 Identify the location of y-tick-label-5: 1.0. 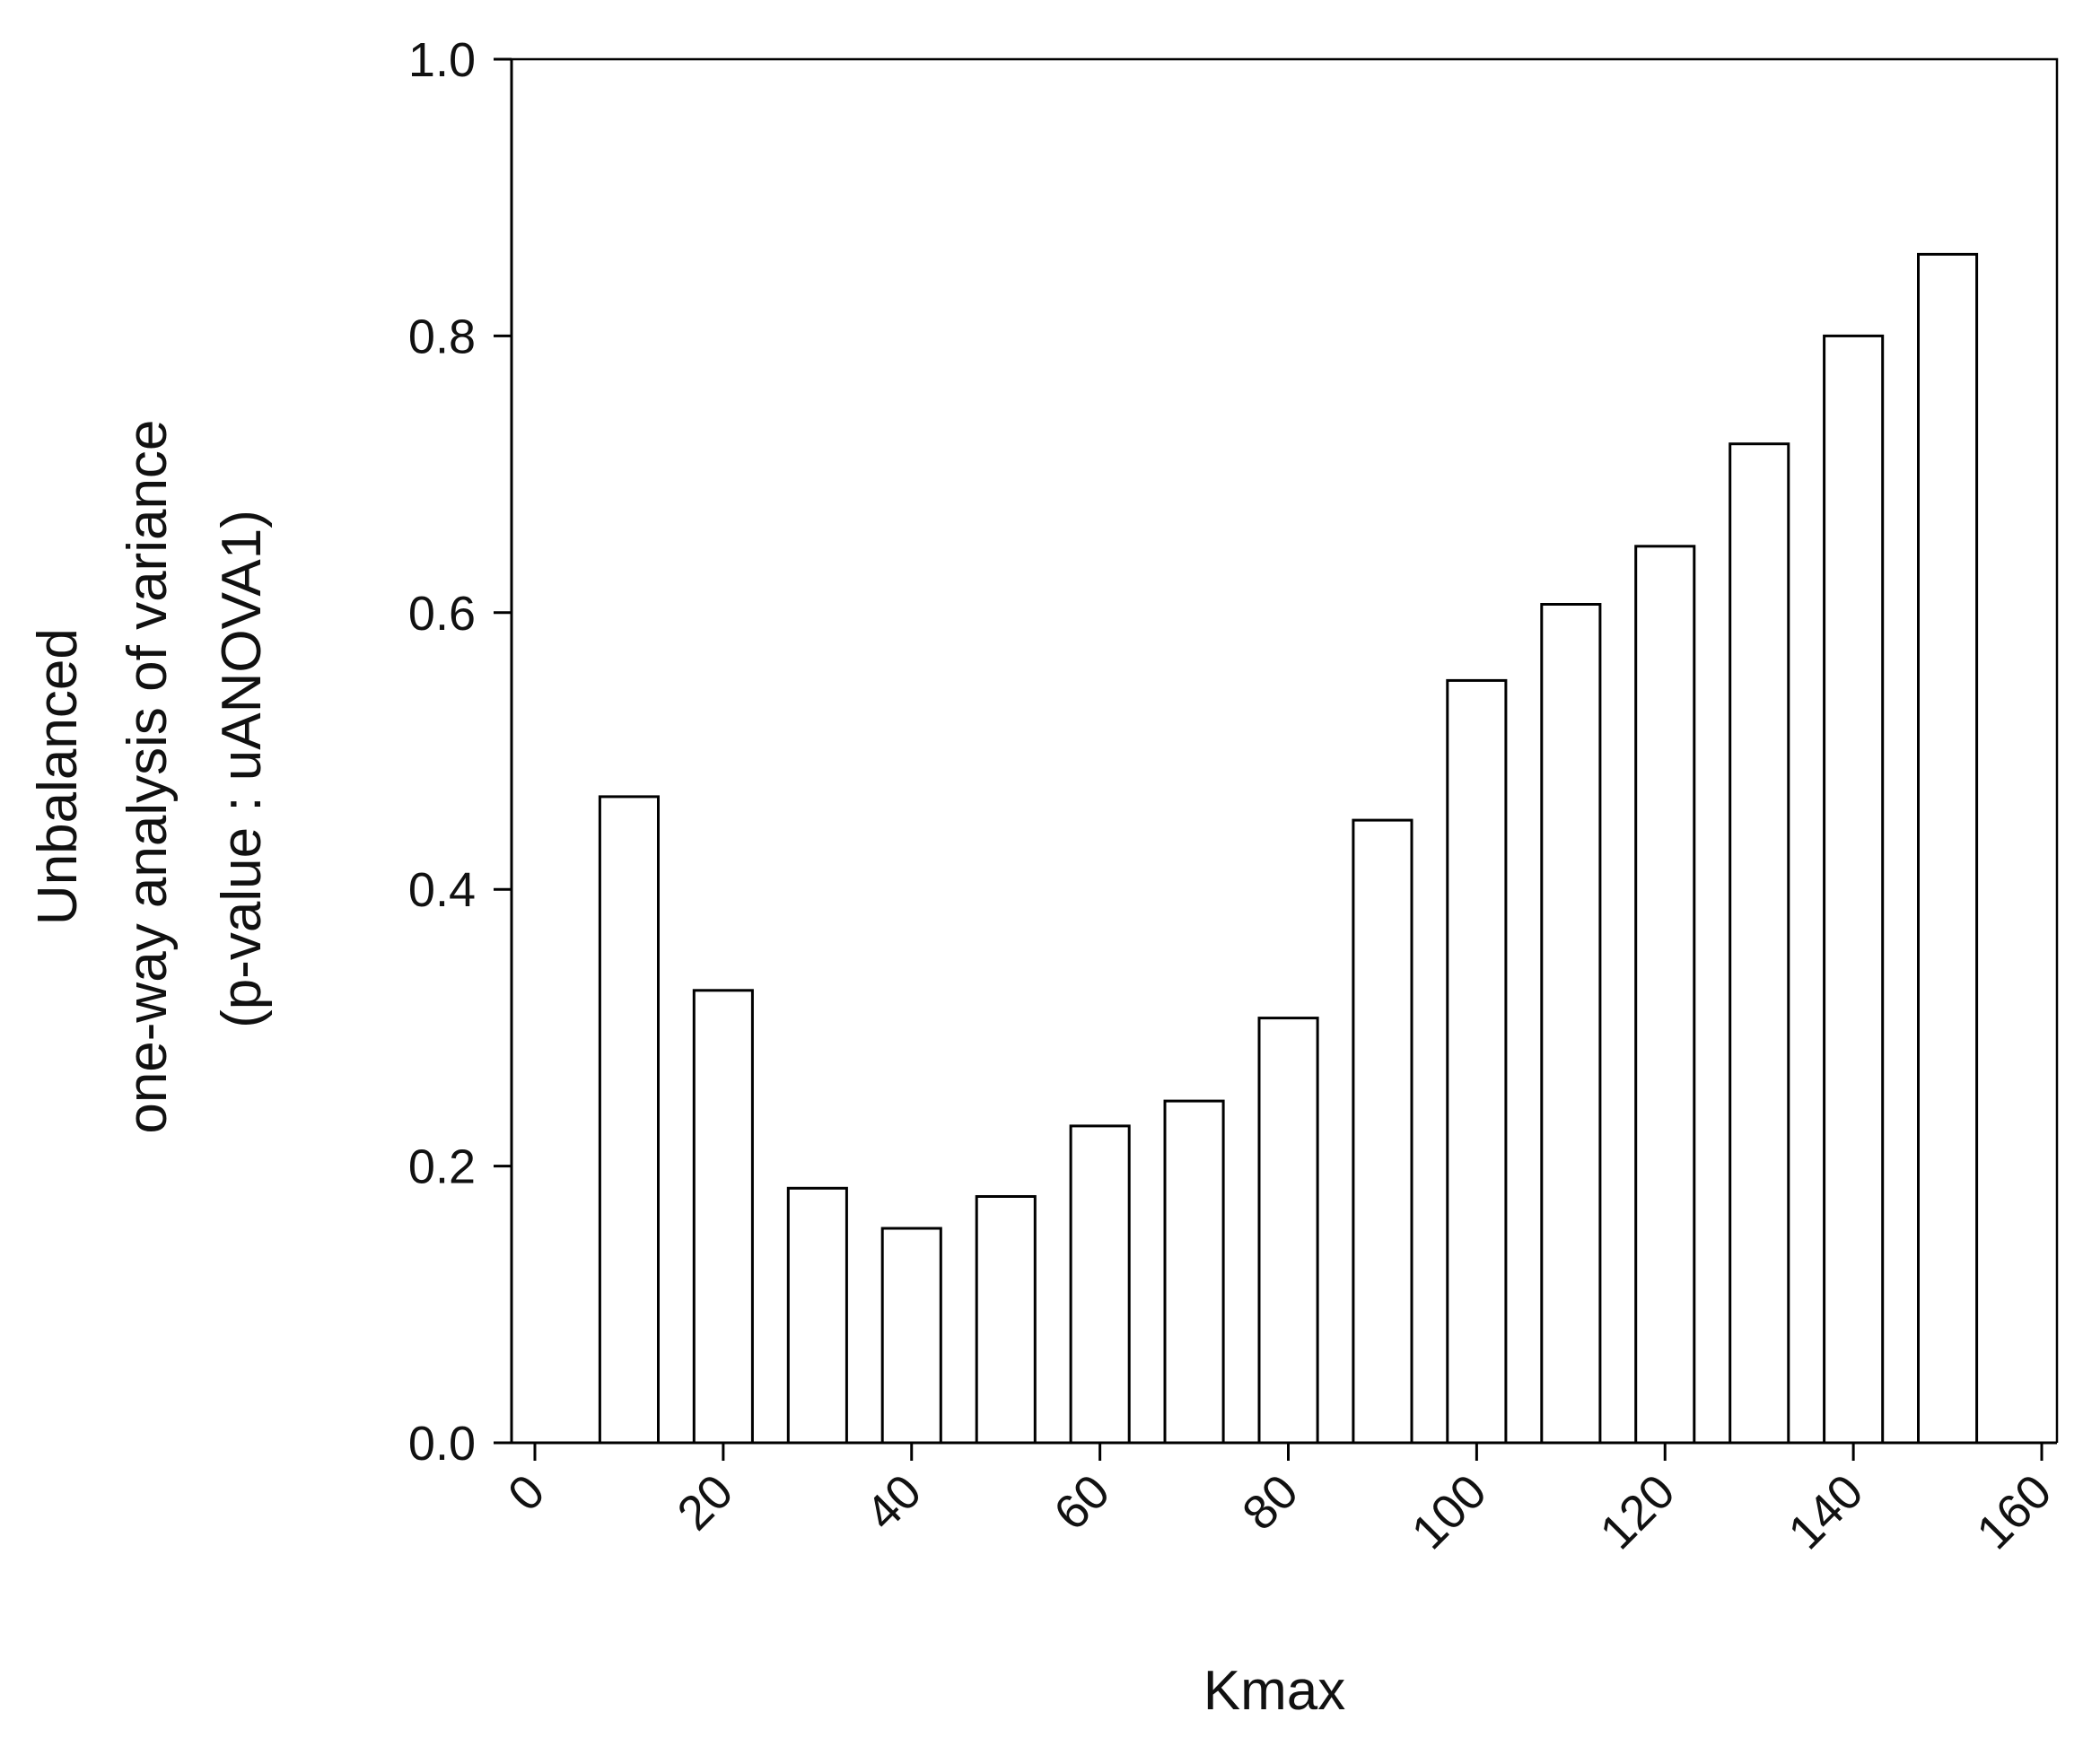
(442, 60).